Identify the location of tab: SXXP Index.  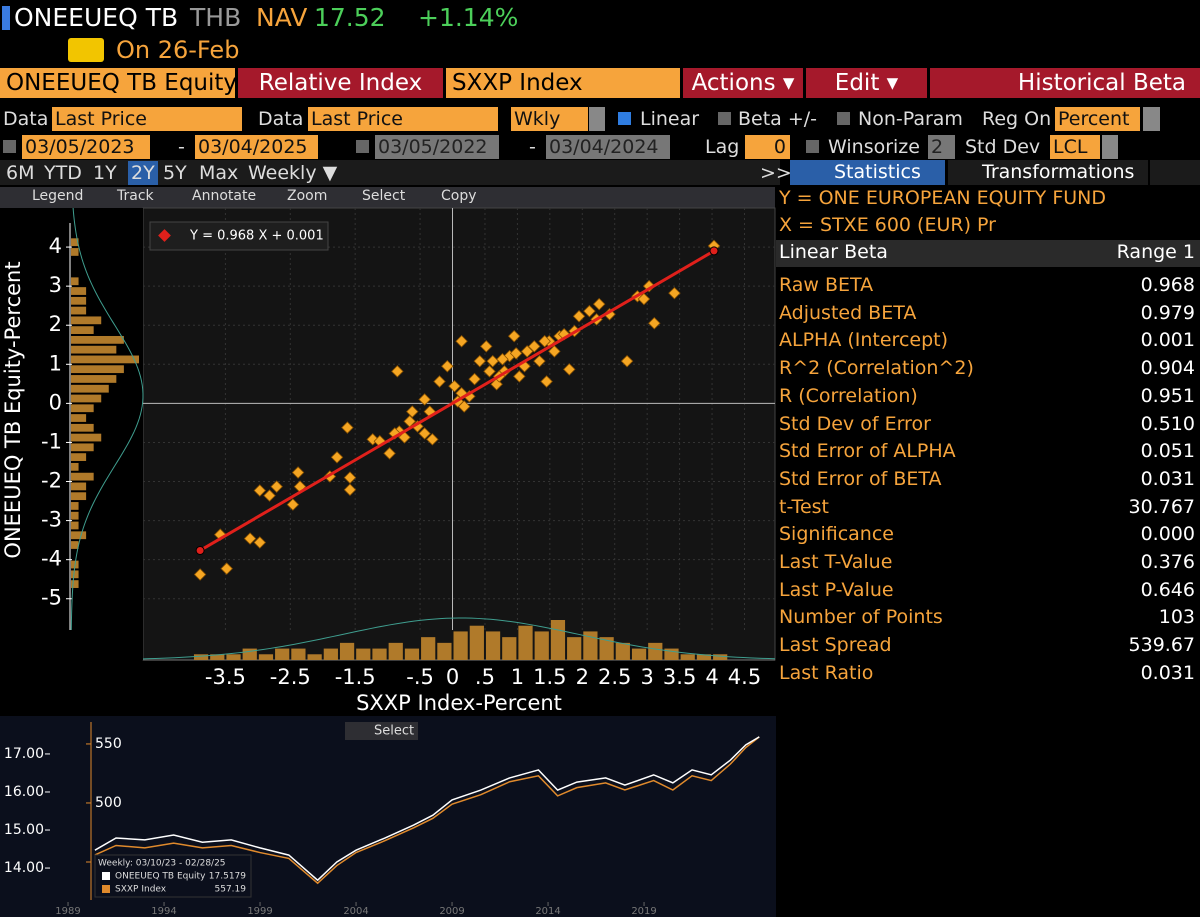
(563, 83).